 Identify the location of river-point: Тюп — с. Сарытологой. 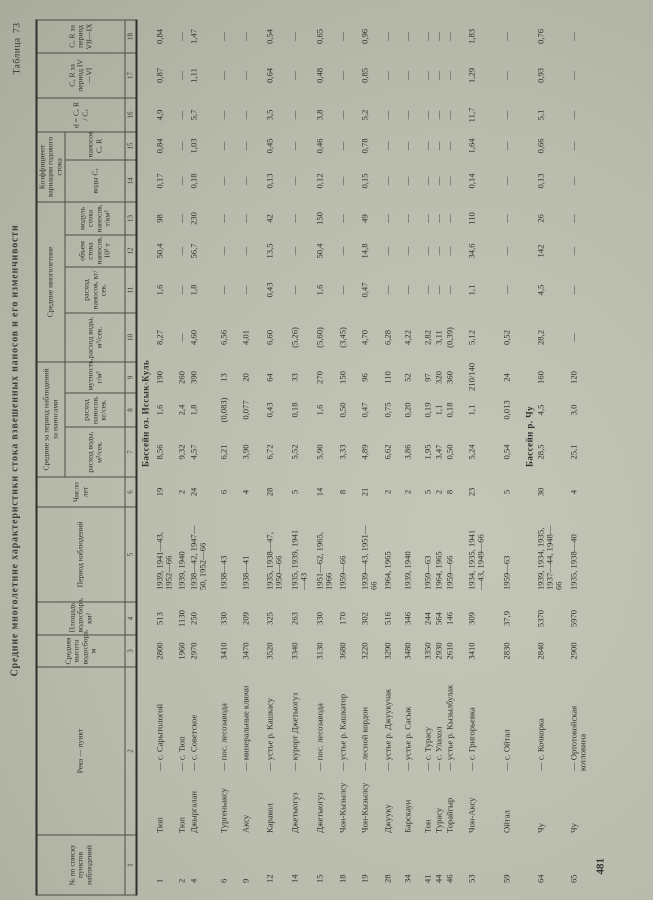
(165, 751).